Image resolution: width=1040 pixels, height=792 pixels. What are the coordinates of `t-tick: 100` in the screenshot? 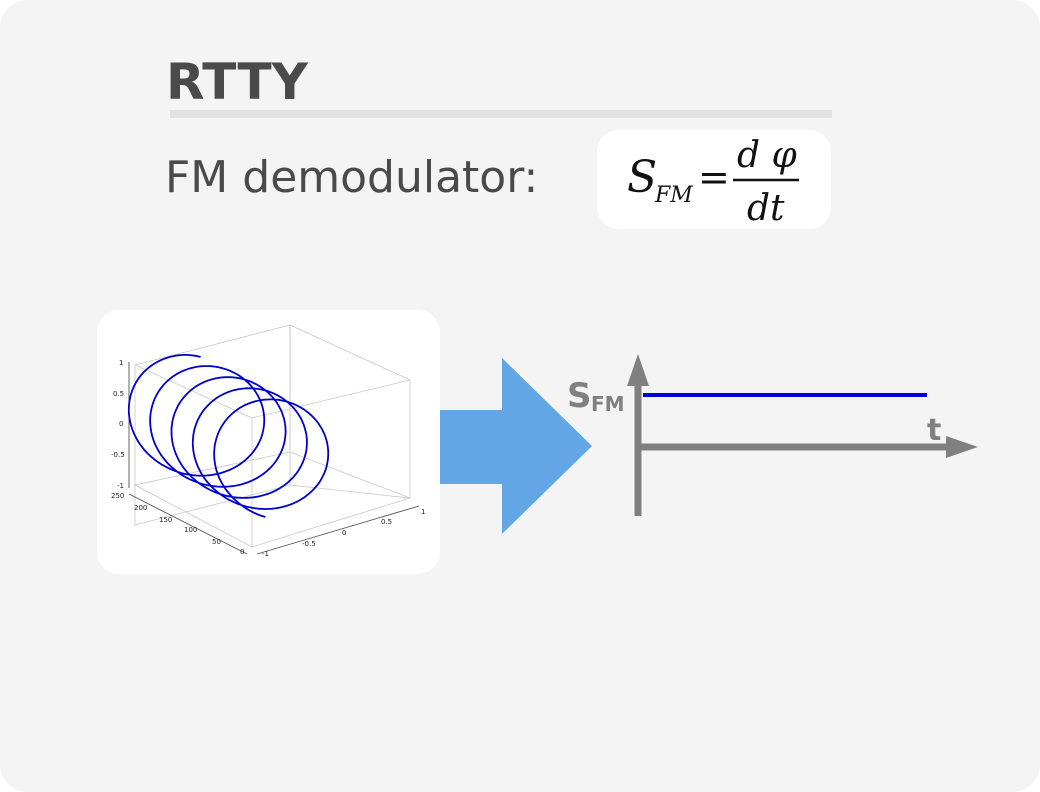 It's located at (190, 530).